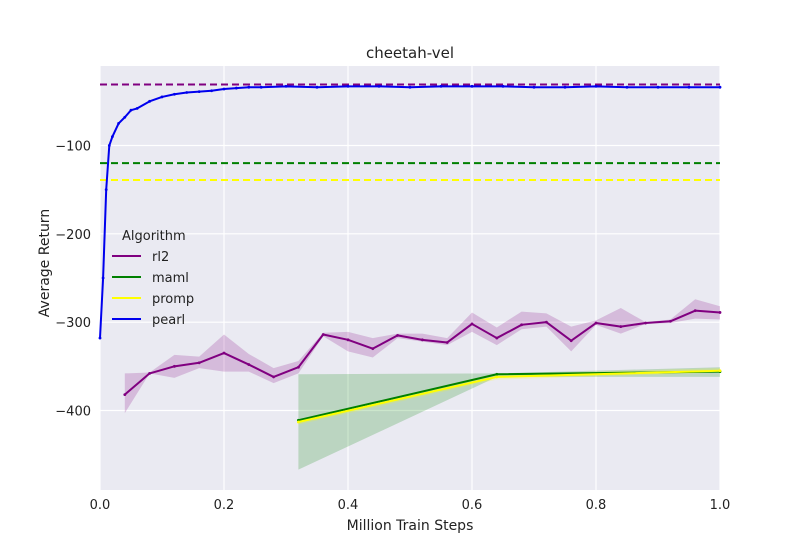  I want to click on y-tick-label: −100, so click(73, 147).